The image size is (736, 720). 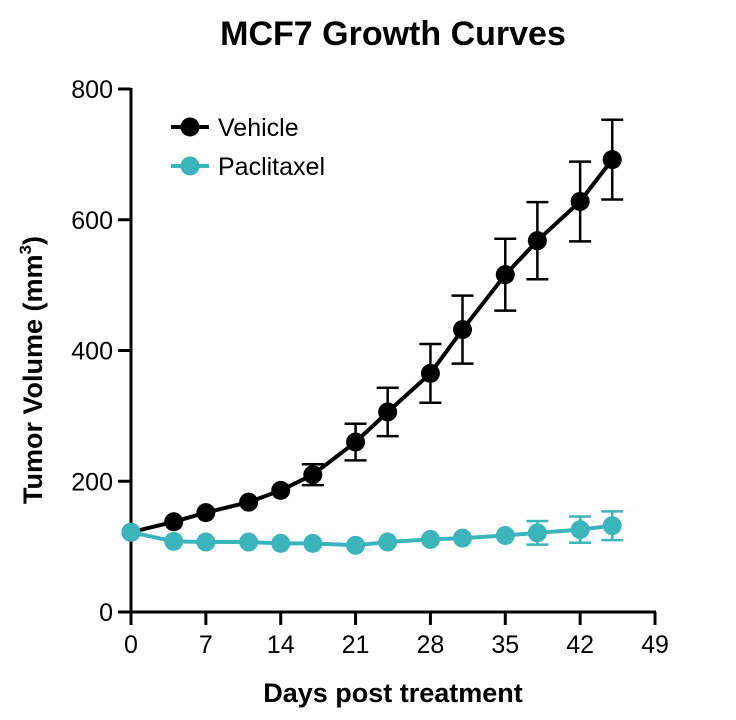 What do you see at coordinates (131, 645) in the screenshot?
I see `x-tick-label: 0` at bounding box center [131, 645].